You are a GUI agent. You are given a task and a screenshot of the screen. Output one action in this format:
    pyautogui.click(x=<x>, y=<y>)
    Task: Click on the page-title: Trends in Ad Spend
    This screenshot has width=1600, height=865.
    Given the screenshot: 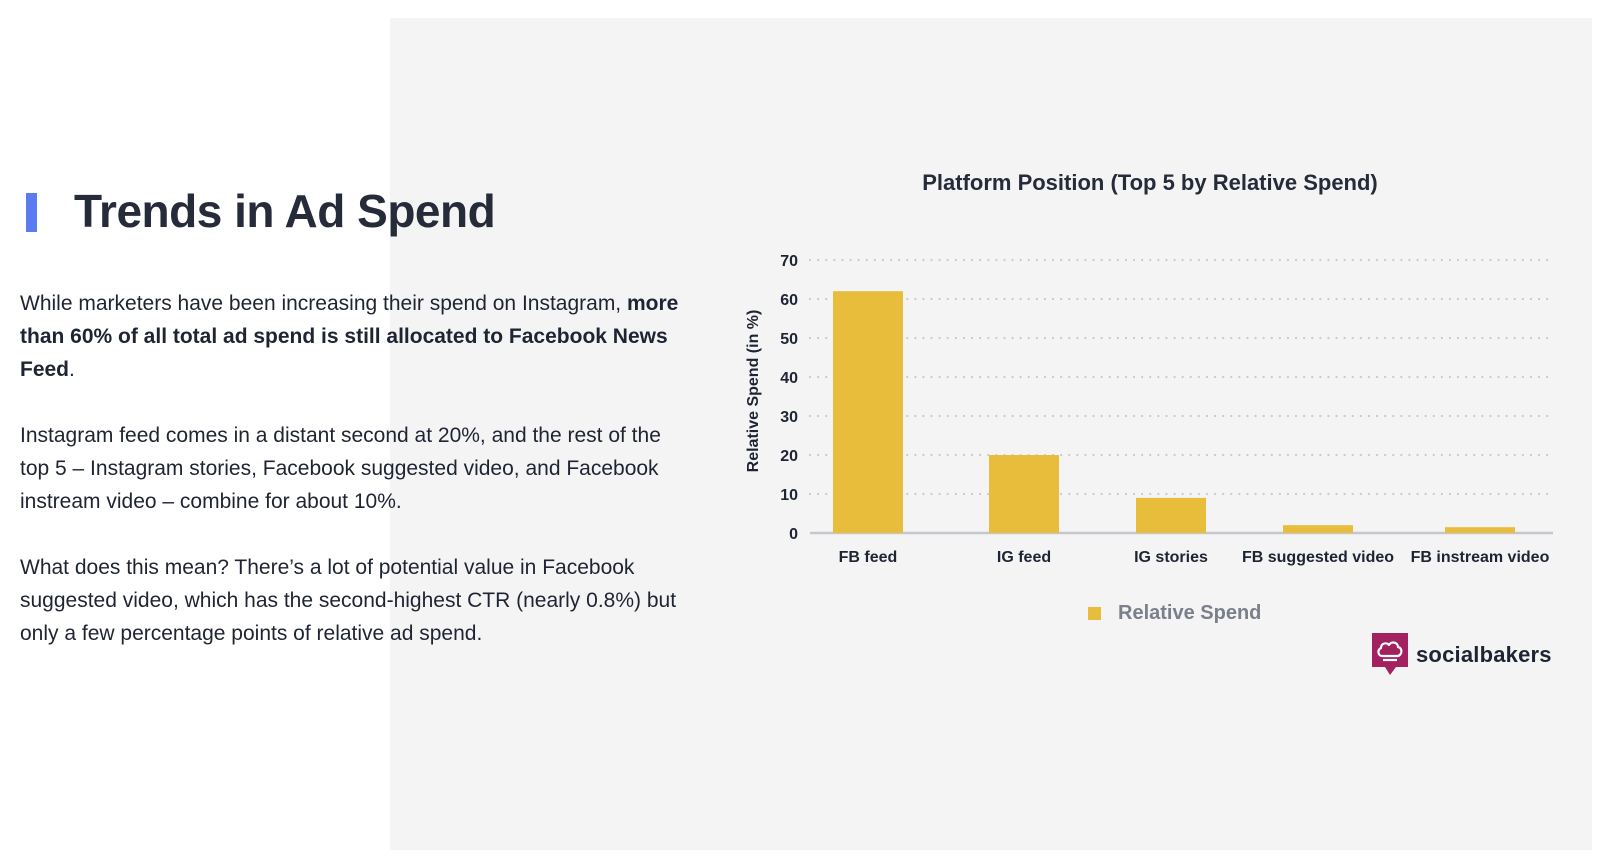 What is the action you would take?
    pyautogui.click(x=285, y=211)
    